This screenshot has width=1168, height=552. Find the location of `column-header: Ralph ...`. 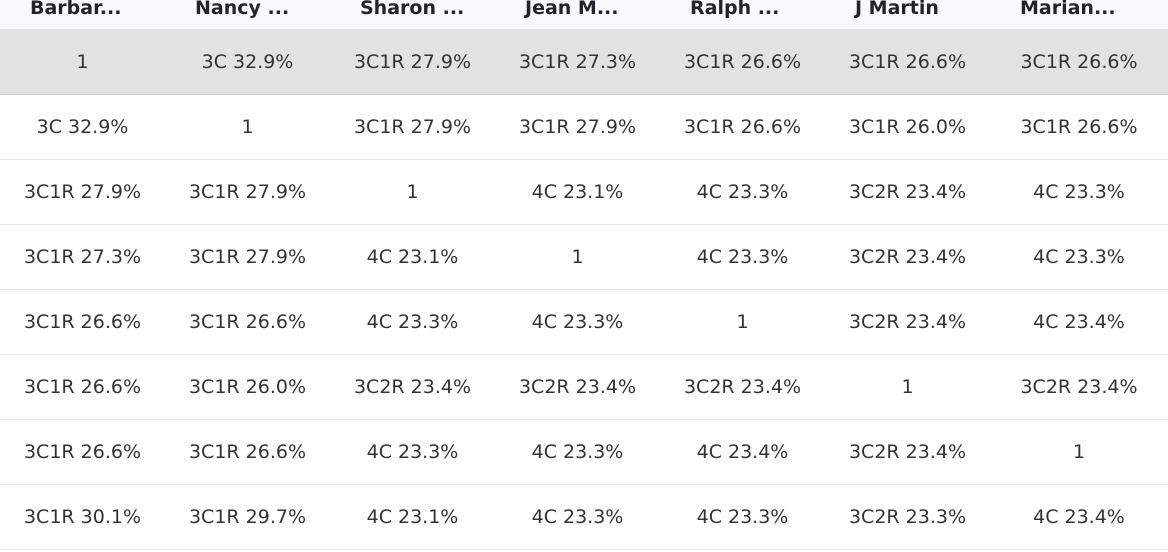

column-header: Ralph ... is located at coordinates (742, 15).